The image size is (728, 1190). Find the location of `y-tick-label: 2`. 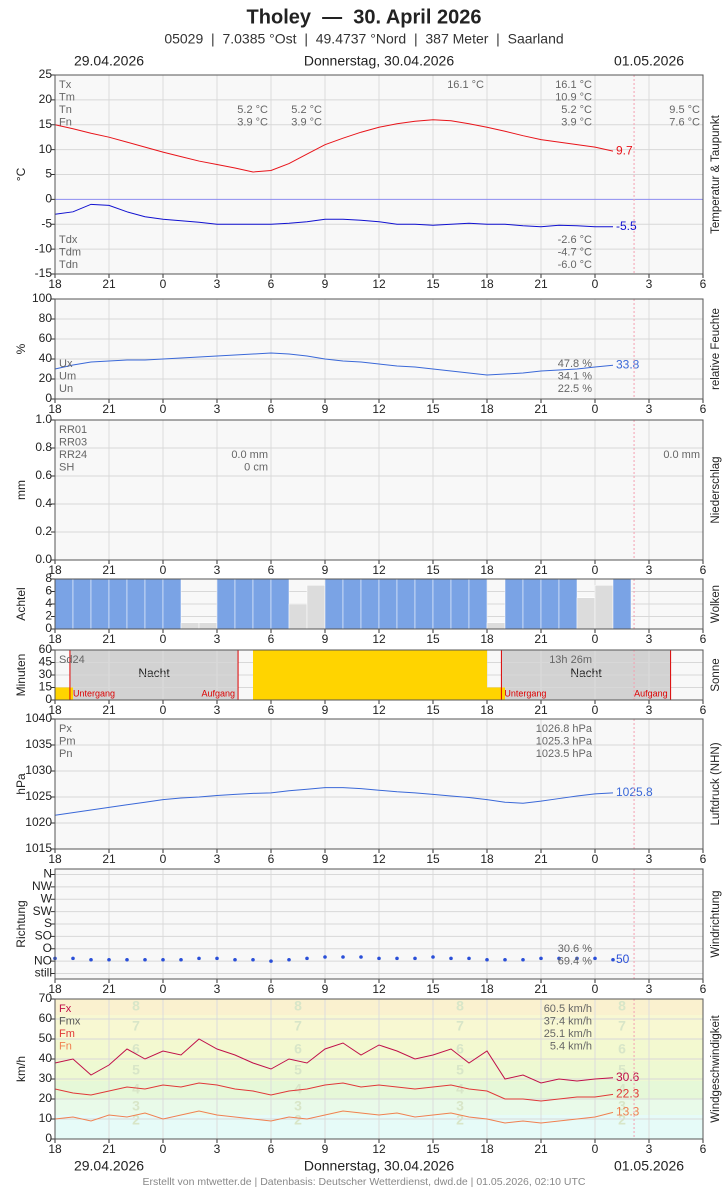

y-tick-label: 2 is located at coordinates (48, 616).